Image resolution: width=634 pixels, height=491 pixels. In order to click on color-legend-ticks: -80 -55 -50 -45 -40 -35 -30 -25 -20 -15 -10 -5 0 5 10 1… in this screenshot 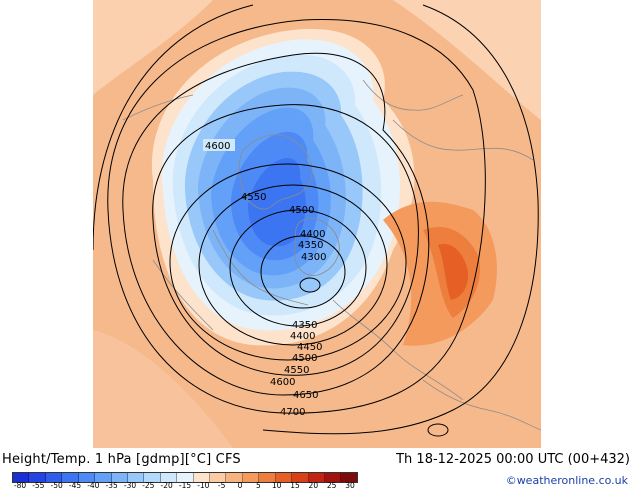, I will do `click(185, 486)`.